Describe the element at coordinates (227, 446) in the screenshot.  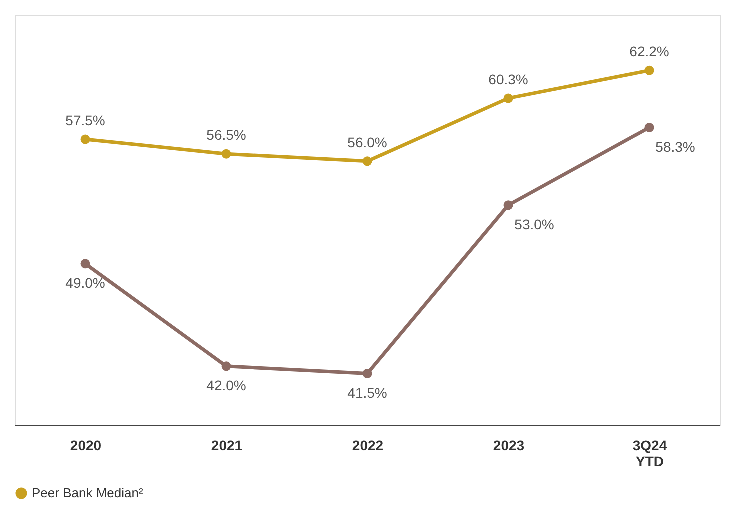
I see `x-tick-label: 2021` at that location.